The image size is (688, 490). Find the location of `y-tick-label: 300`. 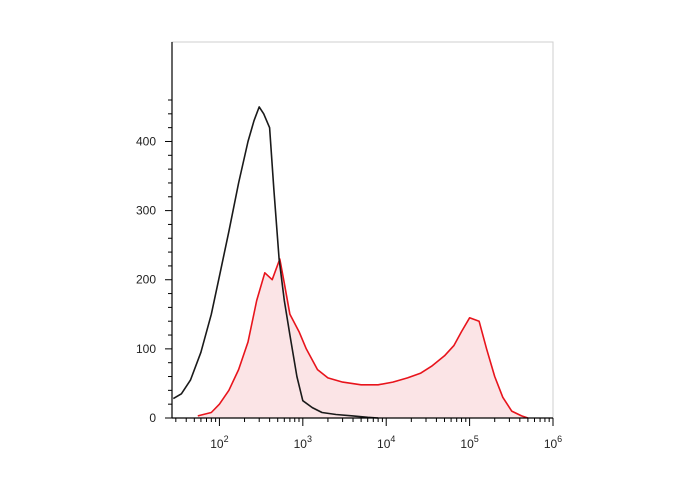

y-tick-label: 300 is located at coordinates (146, 211).